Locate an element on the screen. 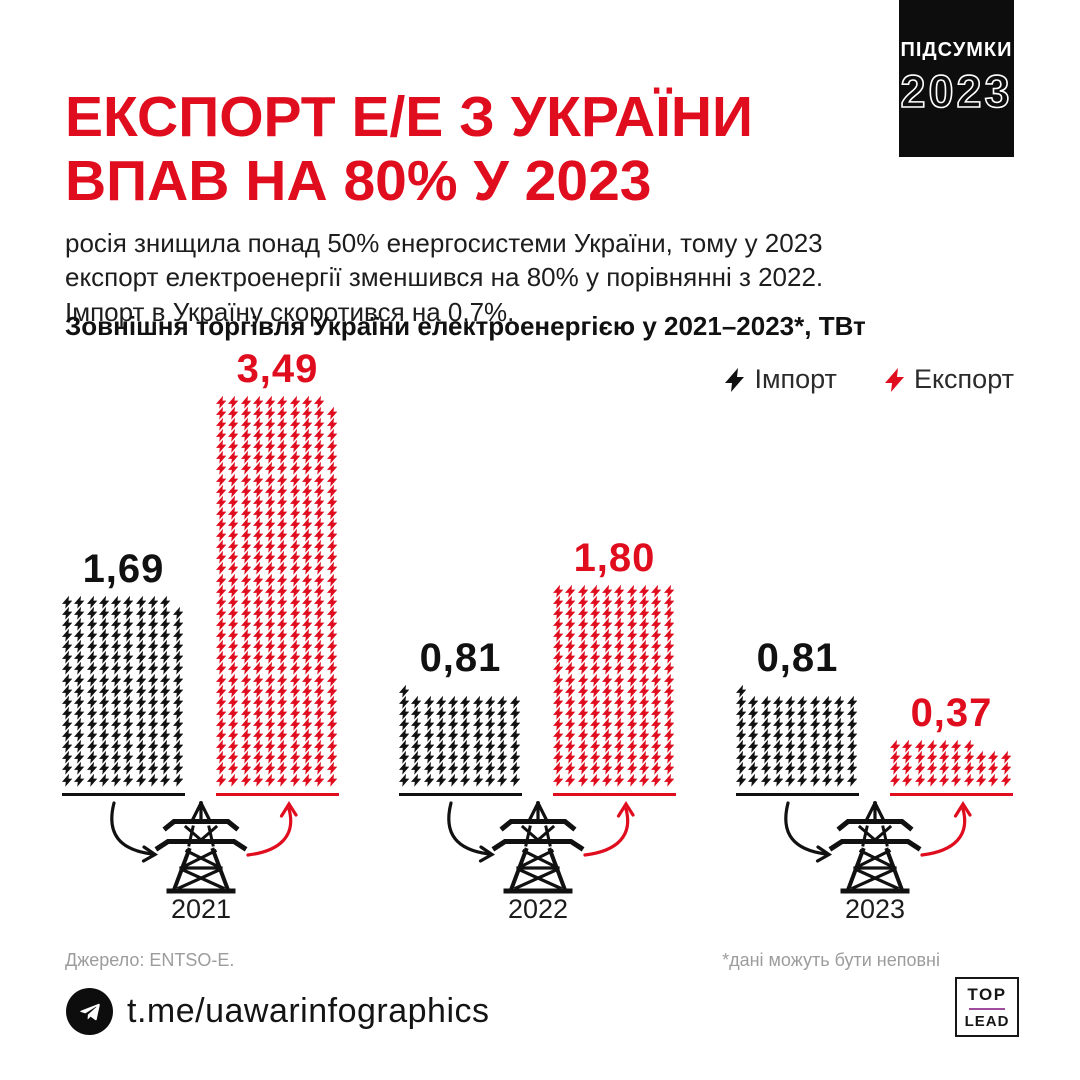  telegram-link: t.me/uawarinfographics is located at coordinates (278, 1011).